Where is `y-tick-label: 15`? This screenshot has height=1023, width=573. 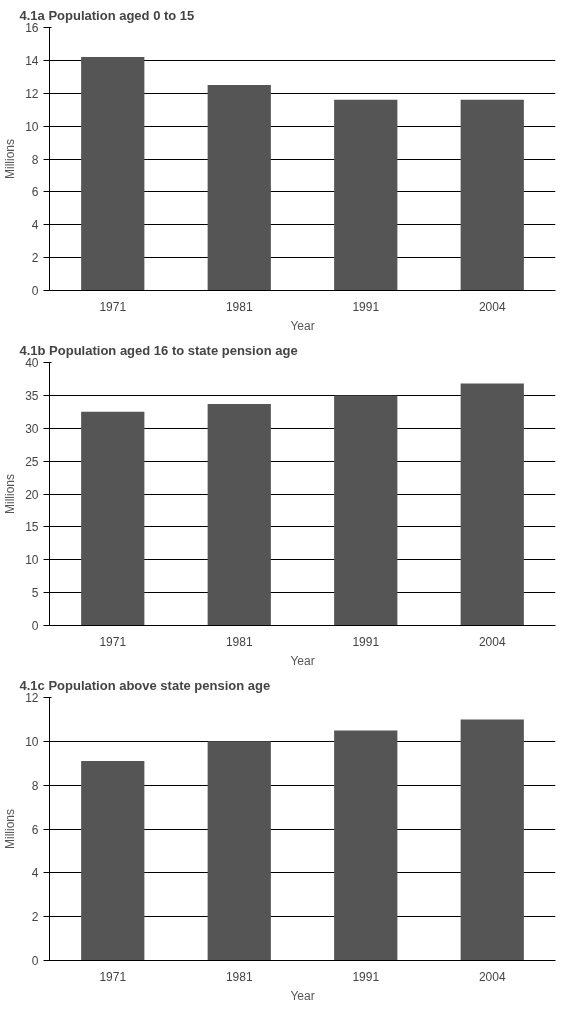 y-tick-label: 15 is located at coordinates (32, 527).